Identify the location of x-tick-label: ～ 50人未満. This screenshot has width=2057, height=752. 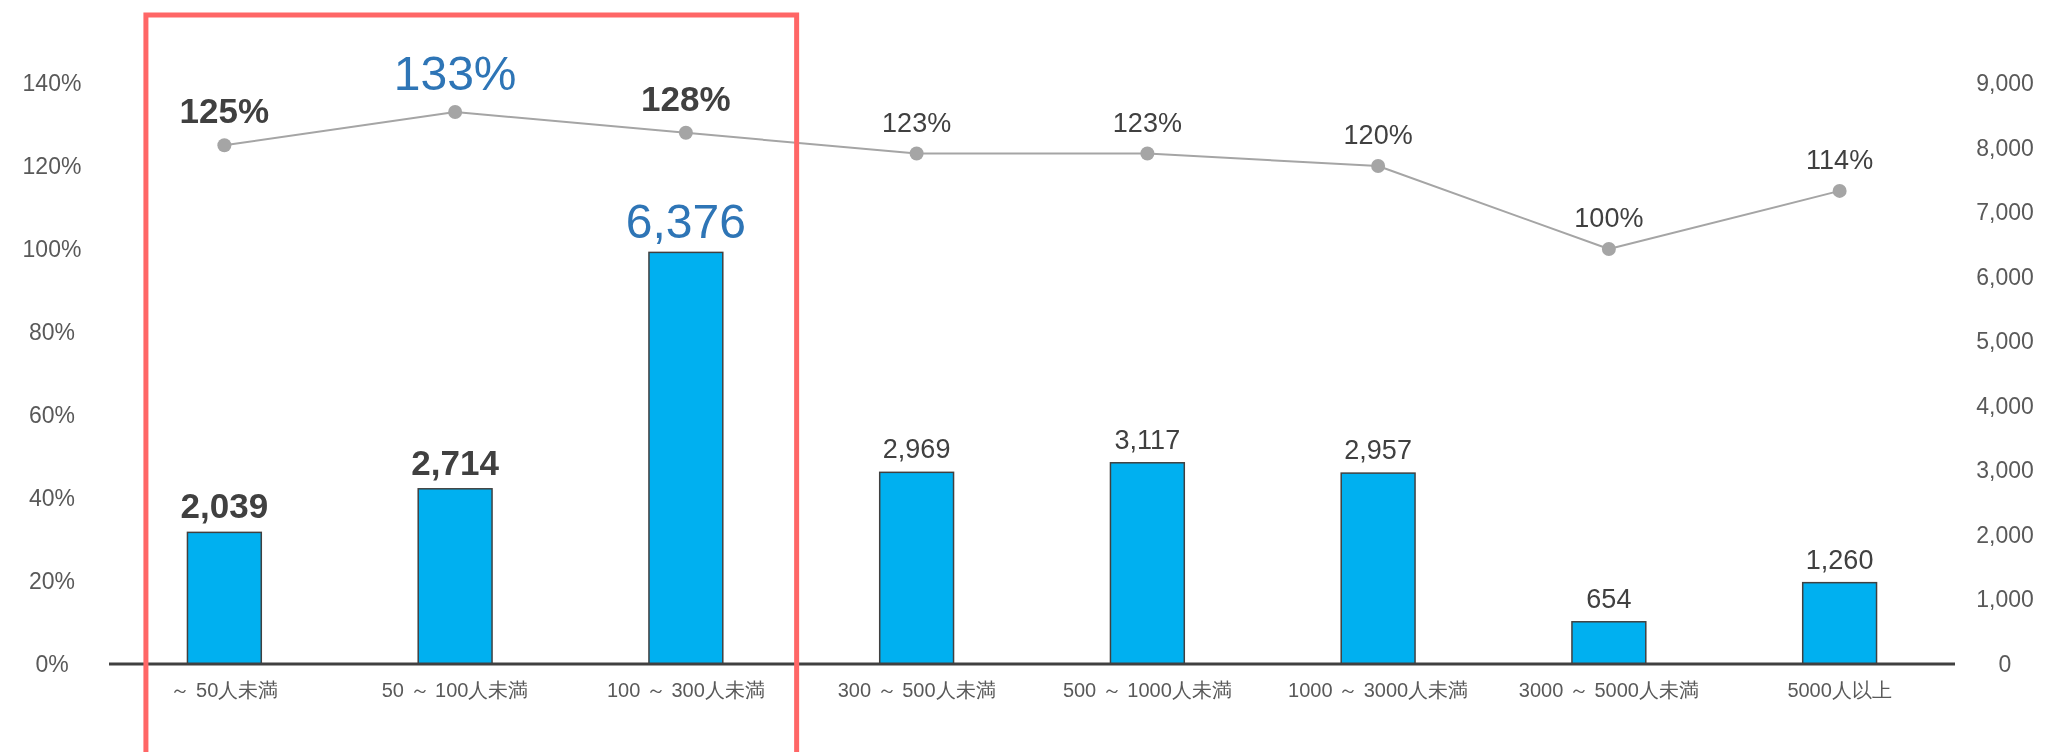
(224, 690).